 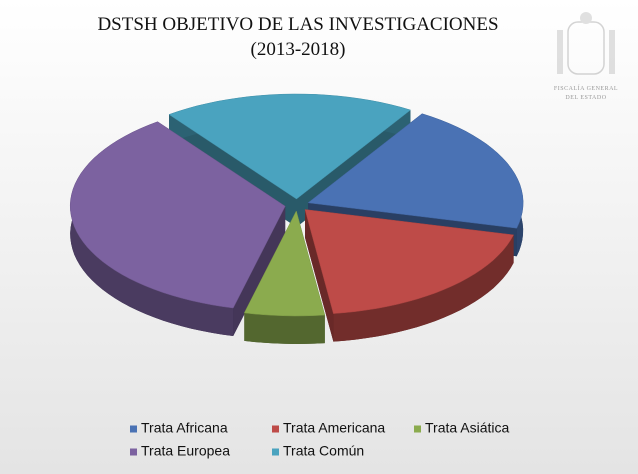 What do you see at coordinates (297, 24) in the screenshot?
I see `chart-title: DSTSH OBJETIVO DE LAS INVESTIGACIONES` at bounding box center [297, 24].